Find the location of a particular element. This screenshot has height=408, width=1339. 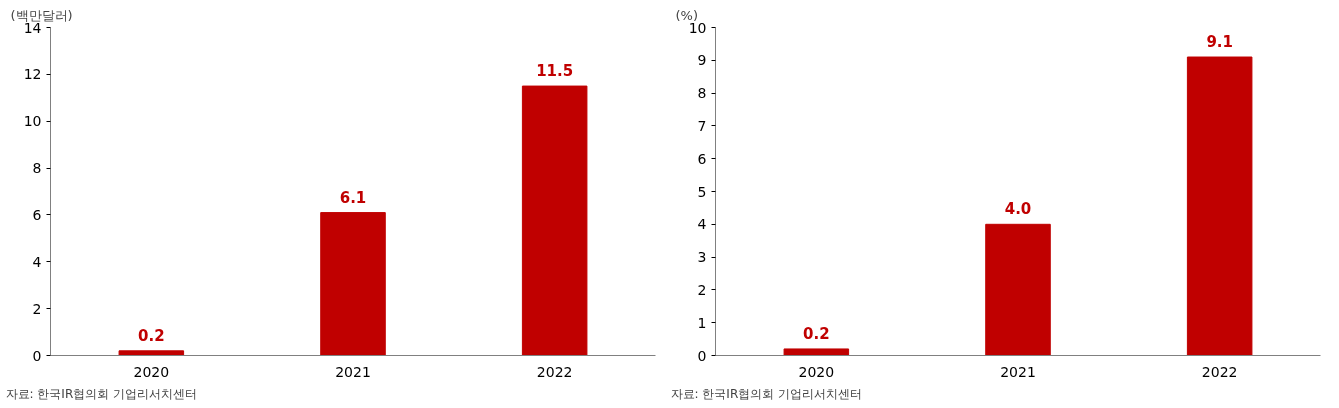

y-axis-title: (백만달러) is located at coordinates (41, 15).